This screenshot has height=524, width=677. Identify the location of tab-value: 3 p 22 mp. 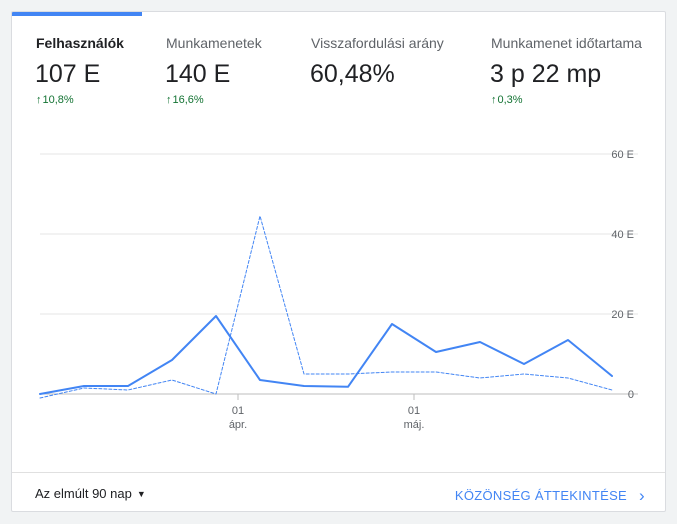
(546, 74).